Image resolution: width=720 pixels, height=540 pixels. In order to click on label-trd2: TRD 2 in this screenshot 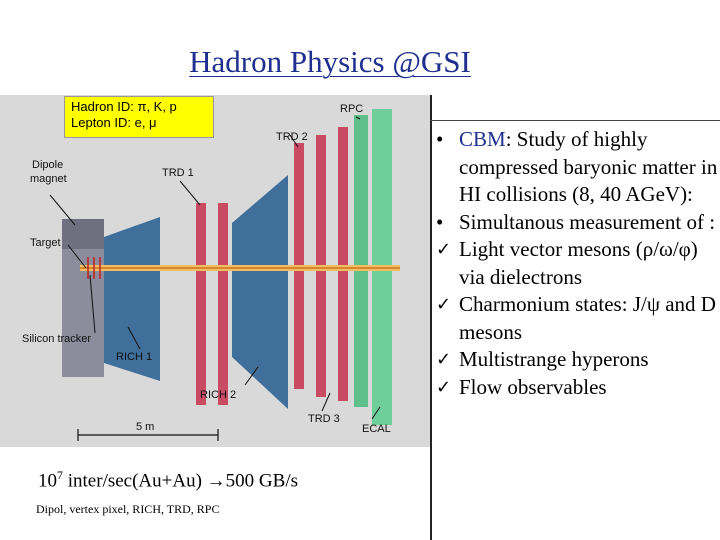, I will do `click(292, 137)`.